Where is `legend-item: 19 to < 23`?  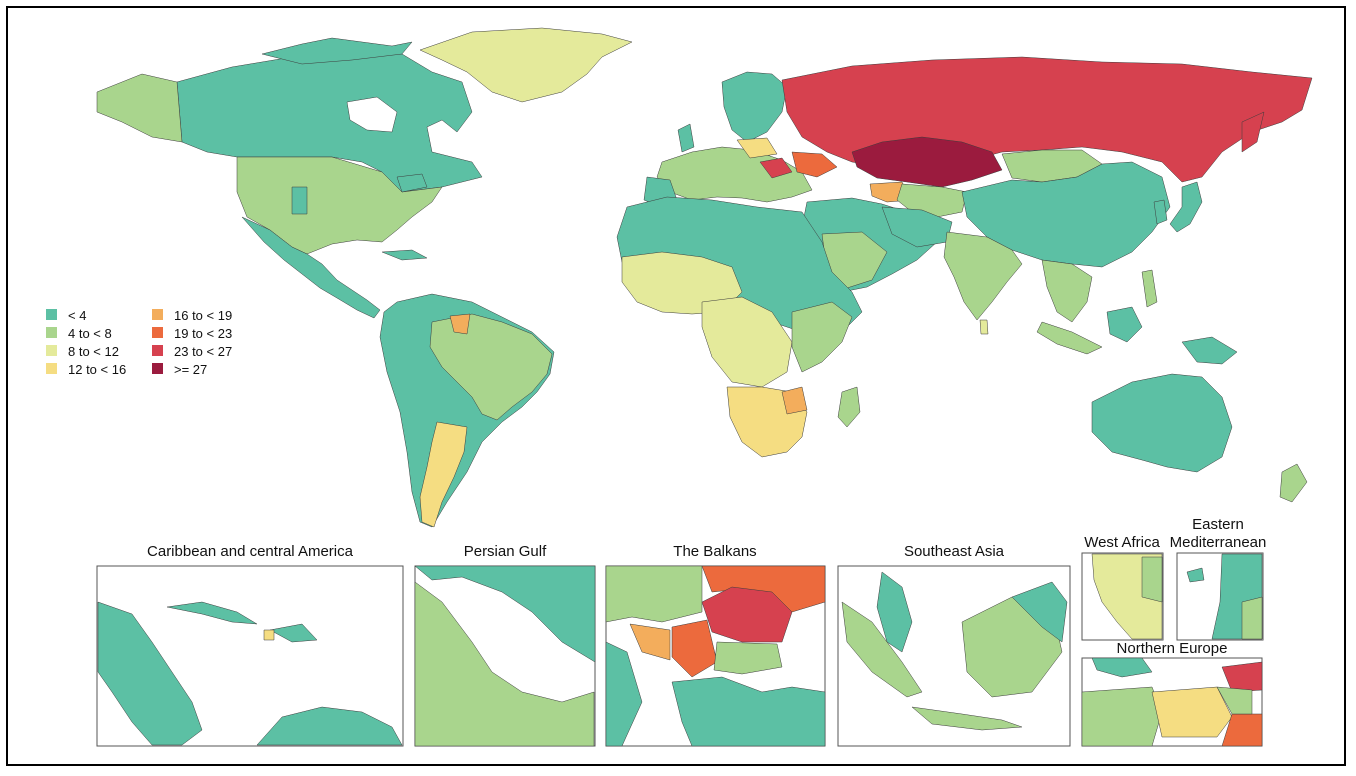
legend-item: 19 to < 23 is located at coordinates (192, 333).